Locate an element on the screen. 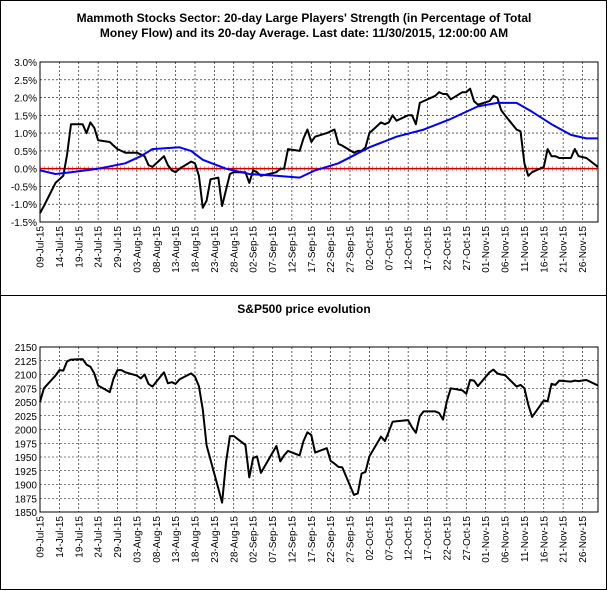 The image size is (608, 591). y-tick-label: 2100 is located at coordinates (26, 376).